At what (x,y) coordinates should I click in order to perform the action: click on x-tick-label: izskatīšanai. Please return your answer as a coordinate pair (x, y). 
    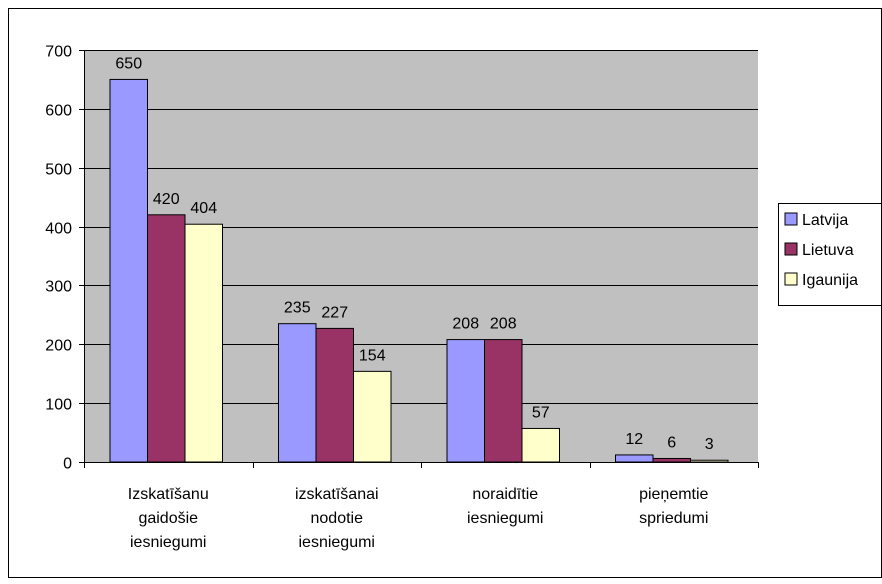
    Looking at the image, I should click on (337, 494).